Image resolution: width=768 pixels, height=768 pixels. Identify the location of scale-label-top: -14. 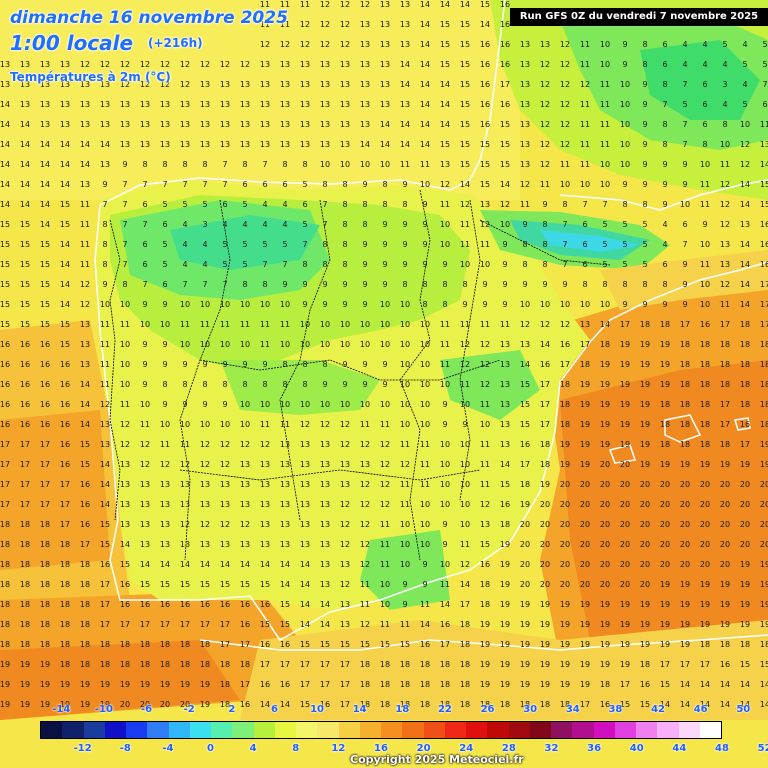
(61, 709).